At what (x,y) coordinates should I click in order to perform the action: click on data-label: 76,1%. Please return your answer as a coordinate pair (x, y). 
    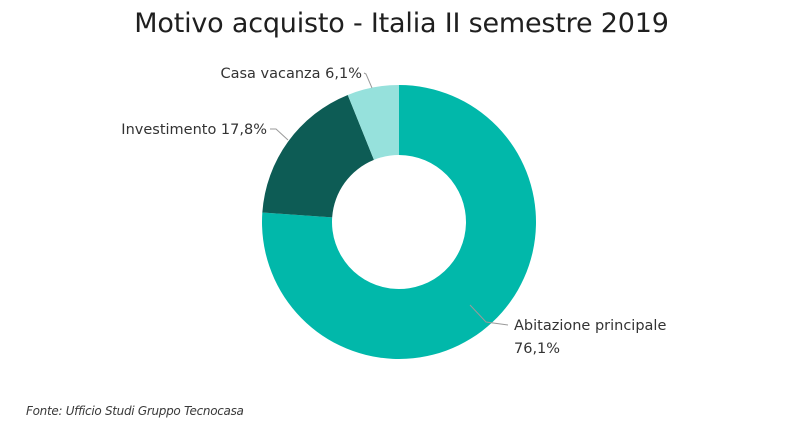
    Looking at the image, I should click on (537, 349).